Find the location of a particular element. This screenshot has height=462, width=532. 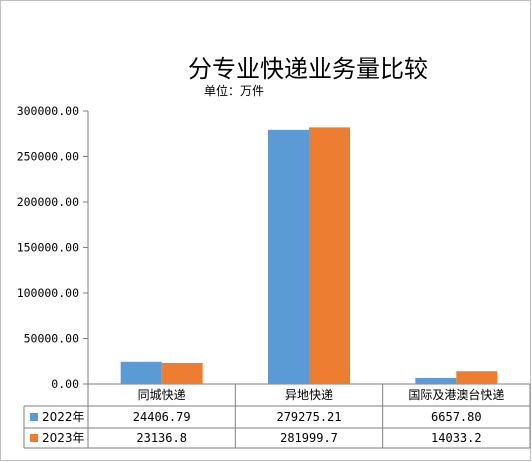

y-tick-label: 150000.00 is located at coordinates (48, 248).